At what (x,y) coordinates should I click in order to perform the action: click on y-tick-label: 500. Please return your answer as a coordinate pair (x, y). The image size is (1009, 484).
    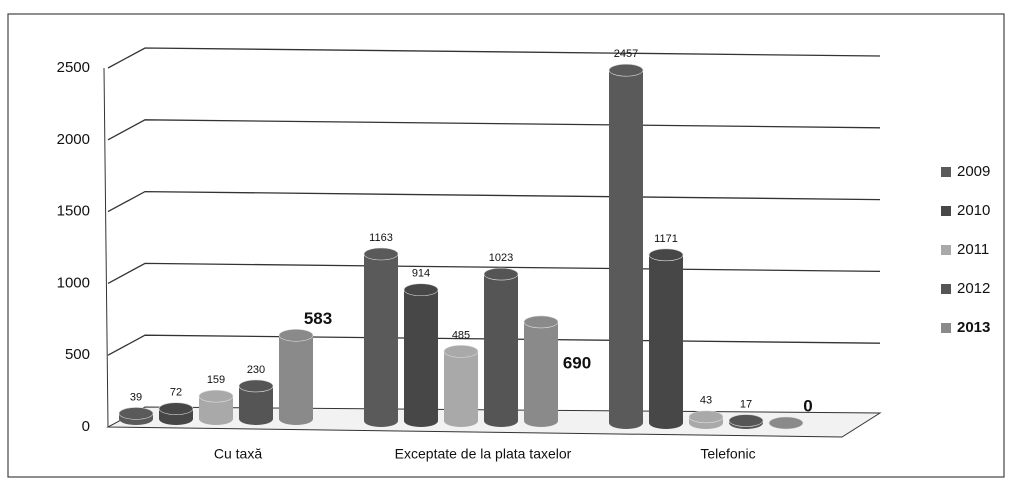
    Looking at the image, I should click on (77, 354).